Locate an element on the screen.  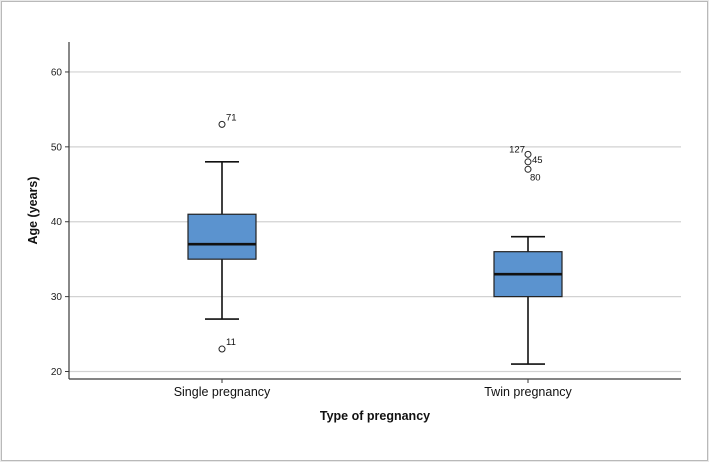
y-tick-label: 60 is located at coordinates (57, 72).